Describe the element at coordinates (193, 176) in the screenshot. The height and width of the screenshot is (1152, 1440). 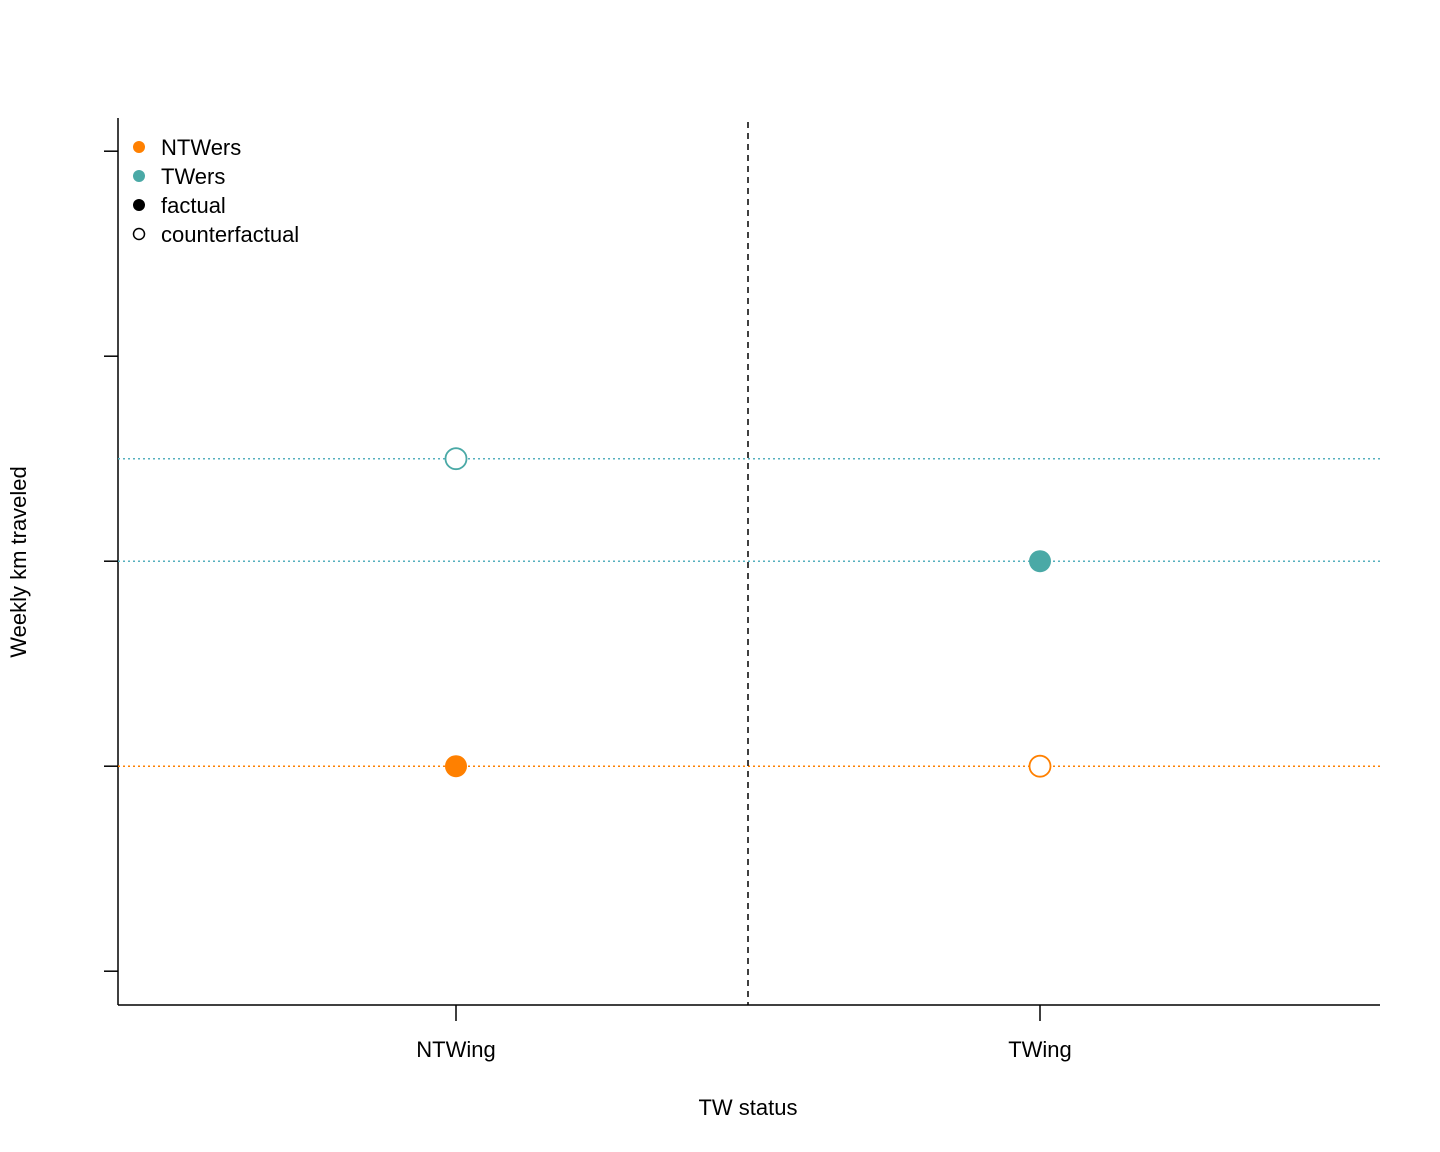
I see `legend-label-twers: TWers` at that location.